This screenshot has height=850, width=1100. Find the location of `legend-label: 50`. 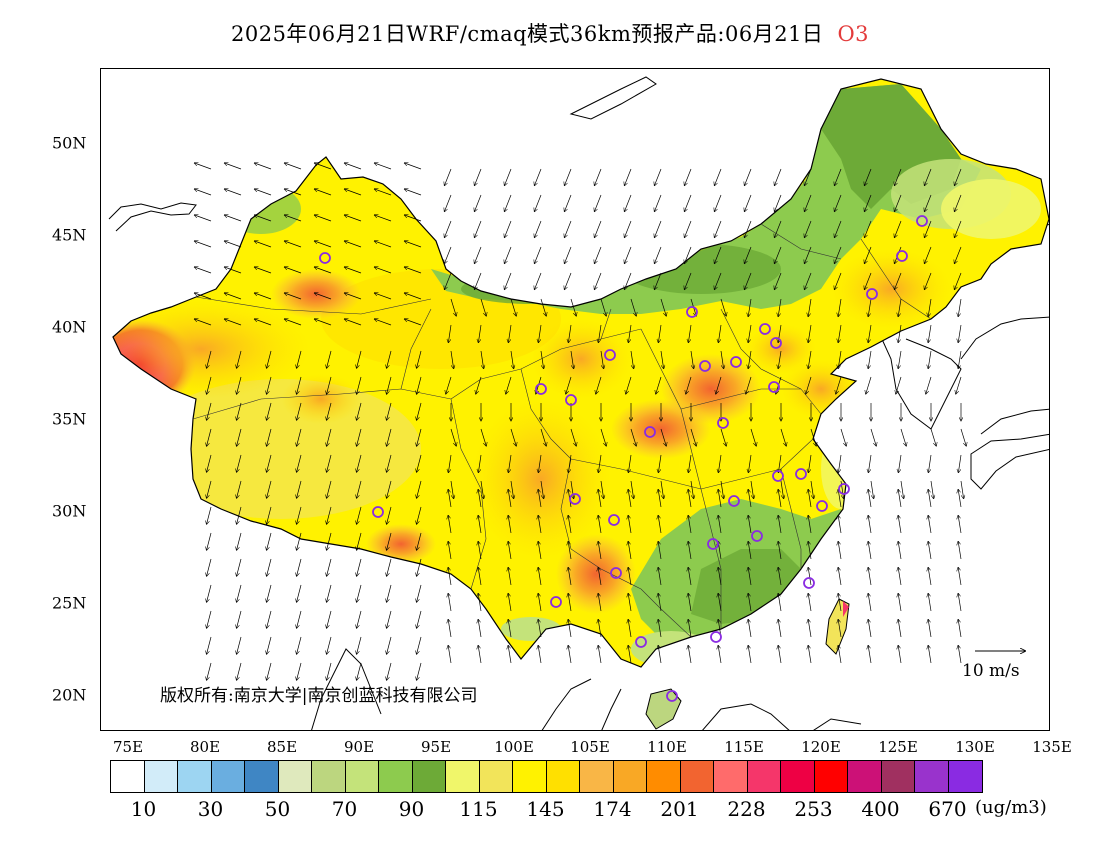

legend-label: 50 is located at coordinates (277, 809).